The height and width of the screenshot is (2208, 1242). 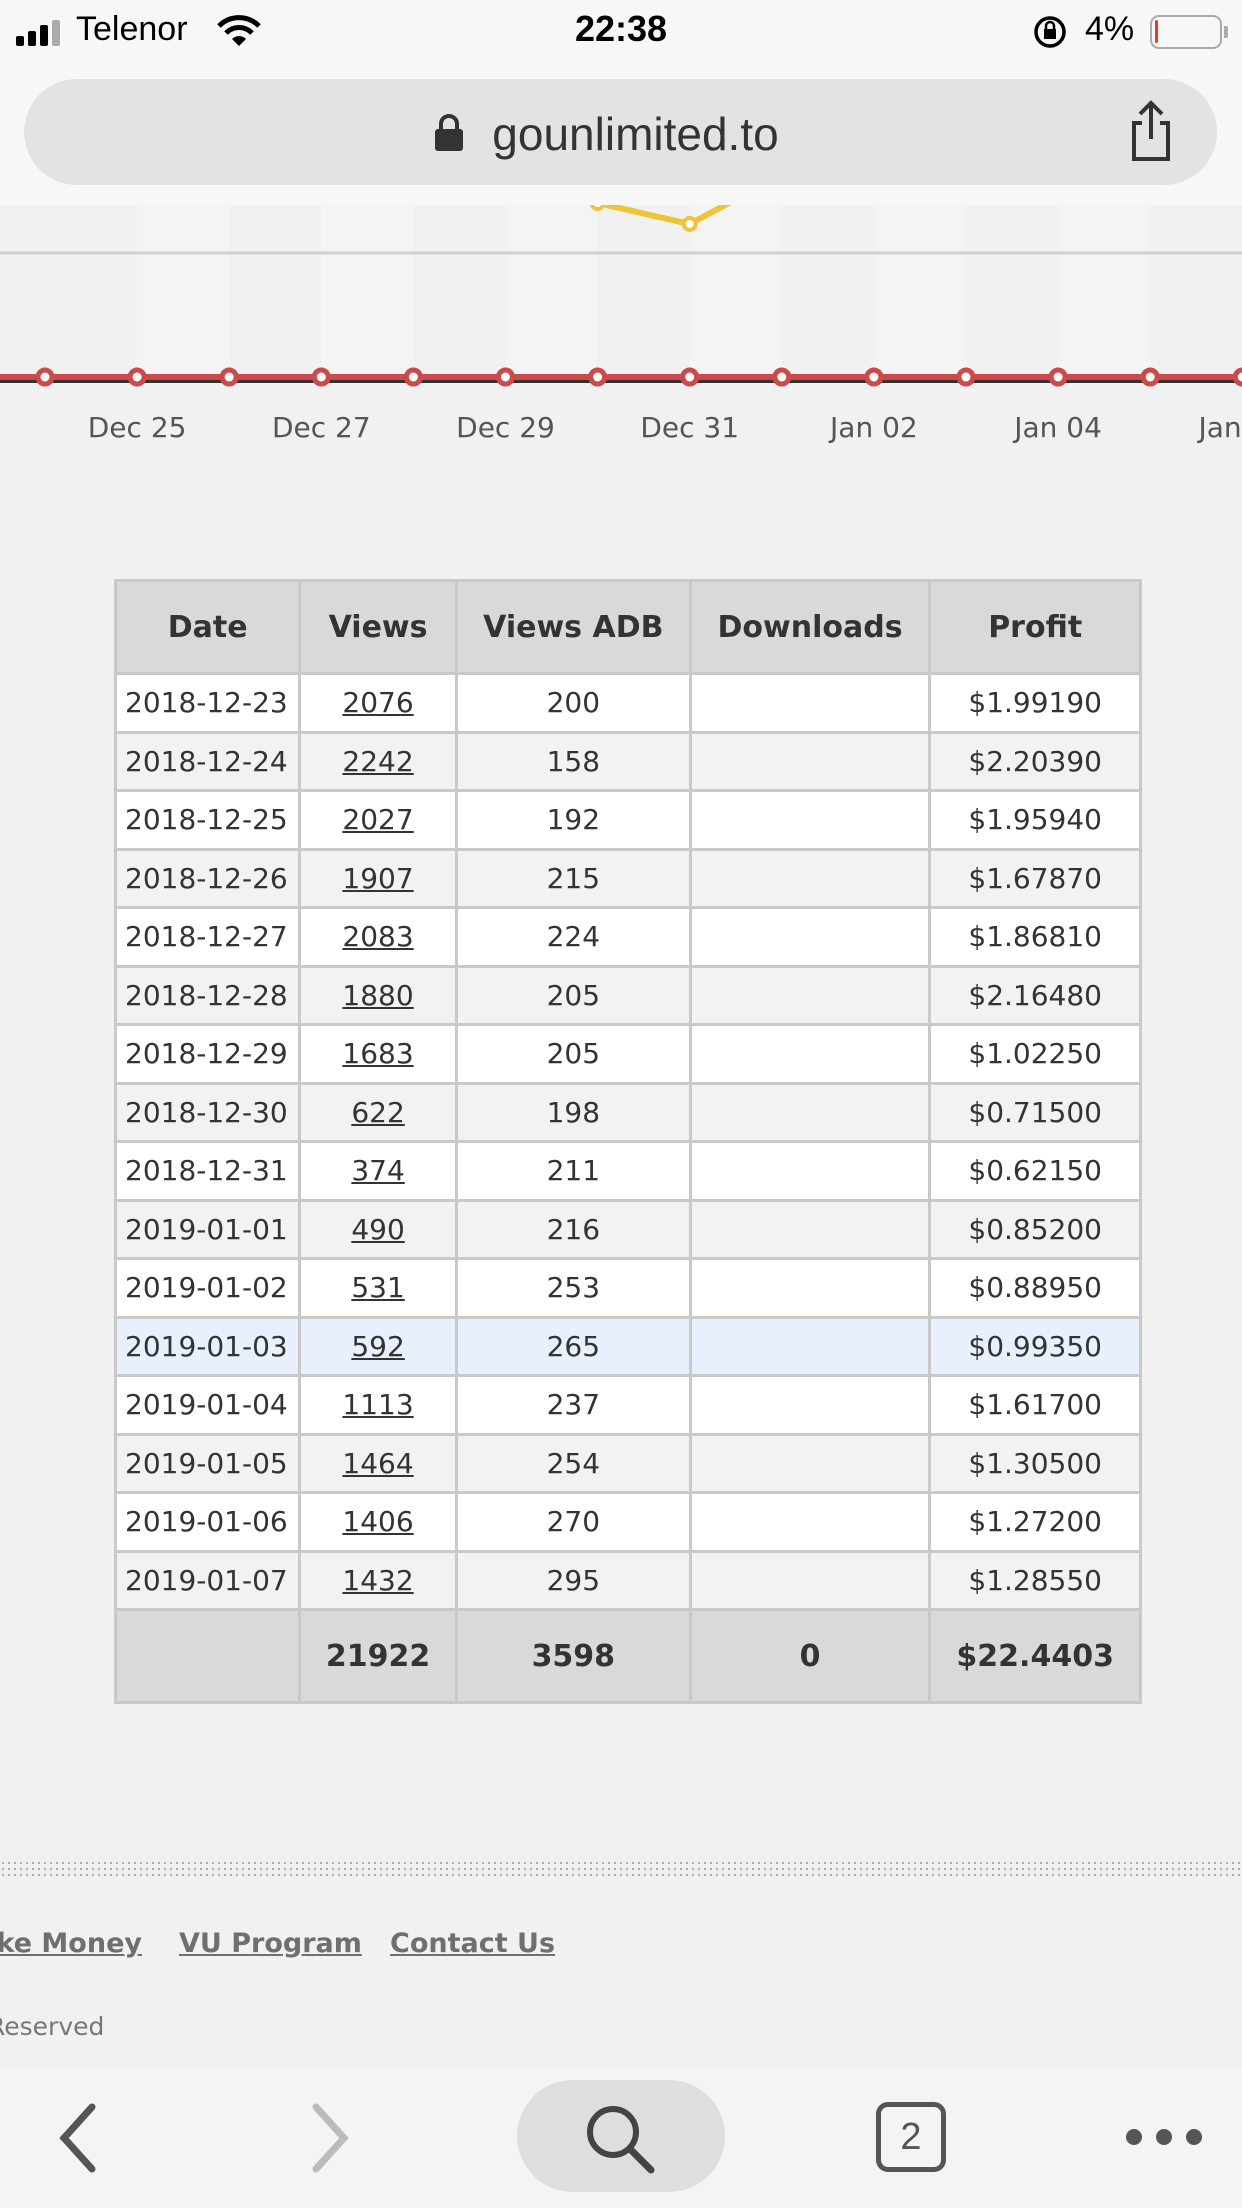 What do you see at coordinates (378, 937) in the screenshot?
I see `views-link: 2083` at bounding box center [378, 937].